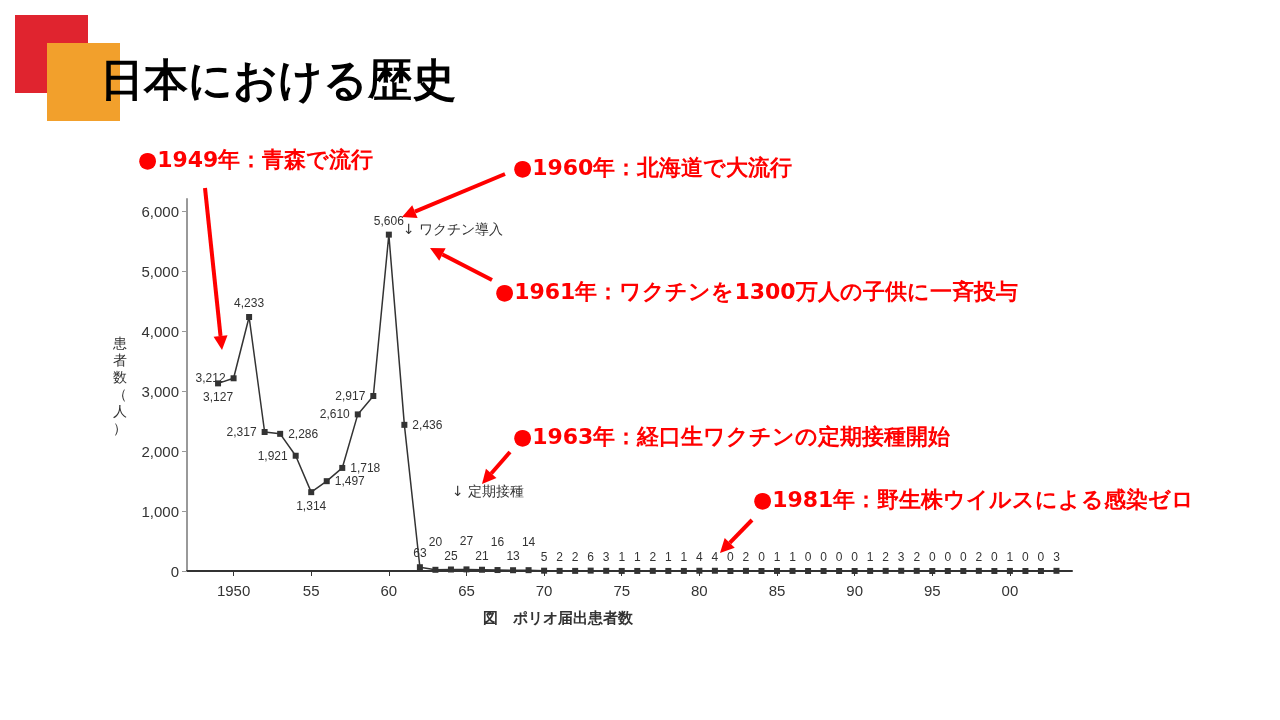  What do you see at coordinates (482, 555) in the screenshot?
I see `data-label: 21` at bounding box center [482, 555].